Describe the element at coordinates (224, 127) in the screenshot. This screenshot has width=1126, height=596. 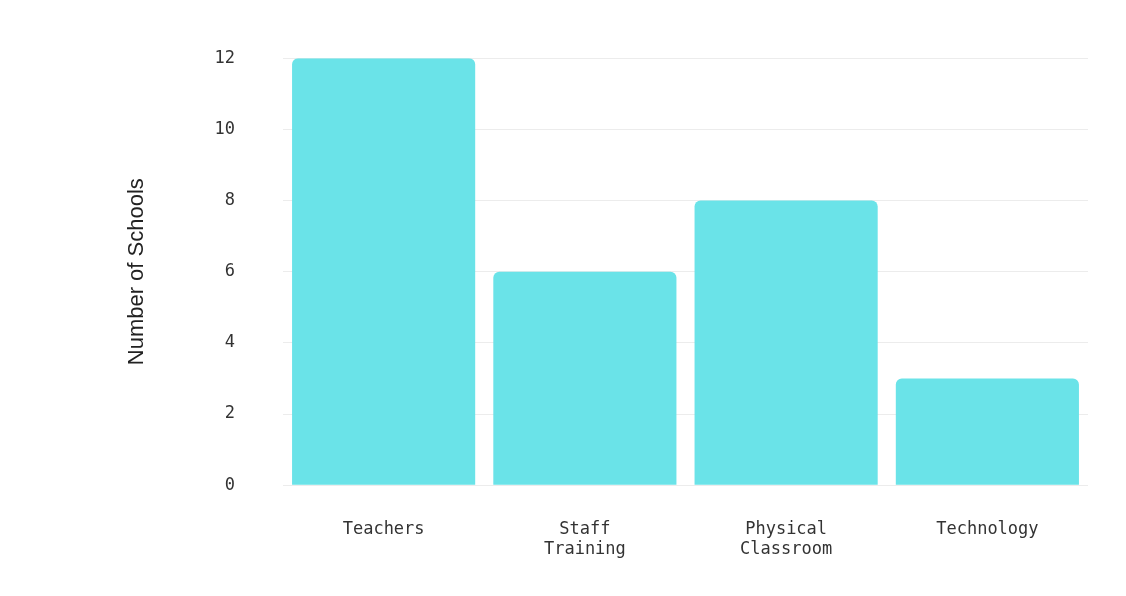
I see `y-tick-label: 10` at that location.